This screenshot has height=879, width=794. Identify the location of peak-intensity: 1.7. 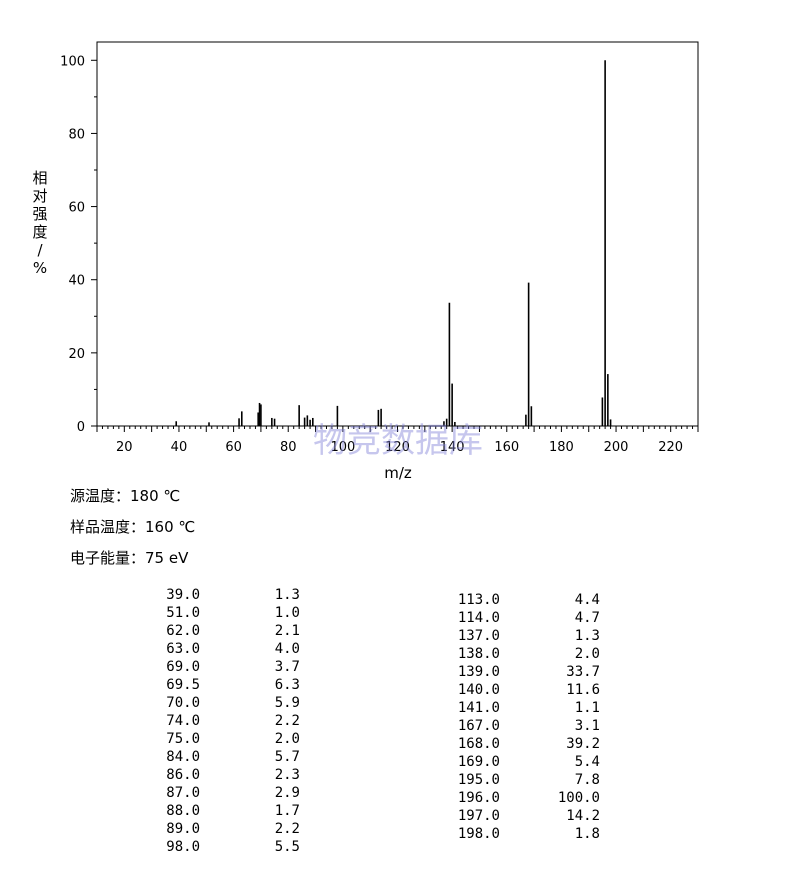
(287, 811).